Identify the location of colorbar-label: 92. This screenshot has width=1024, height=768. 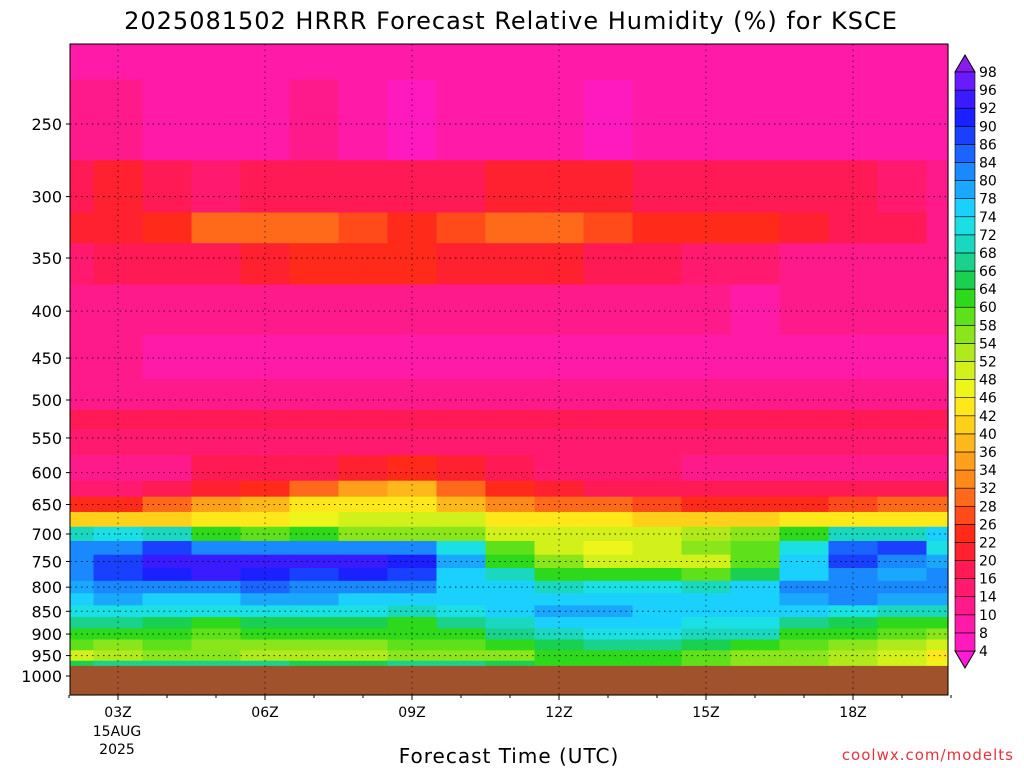
(988, 109).